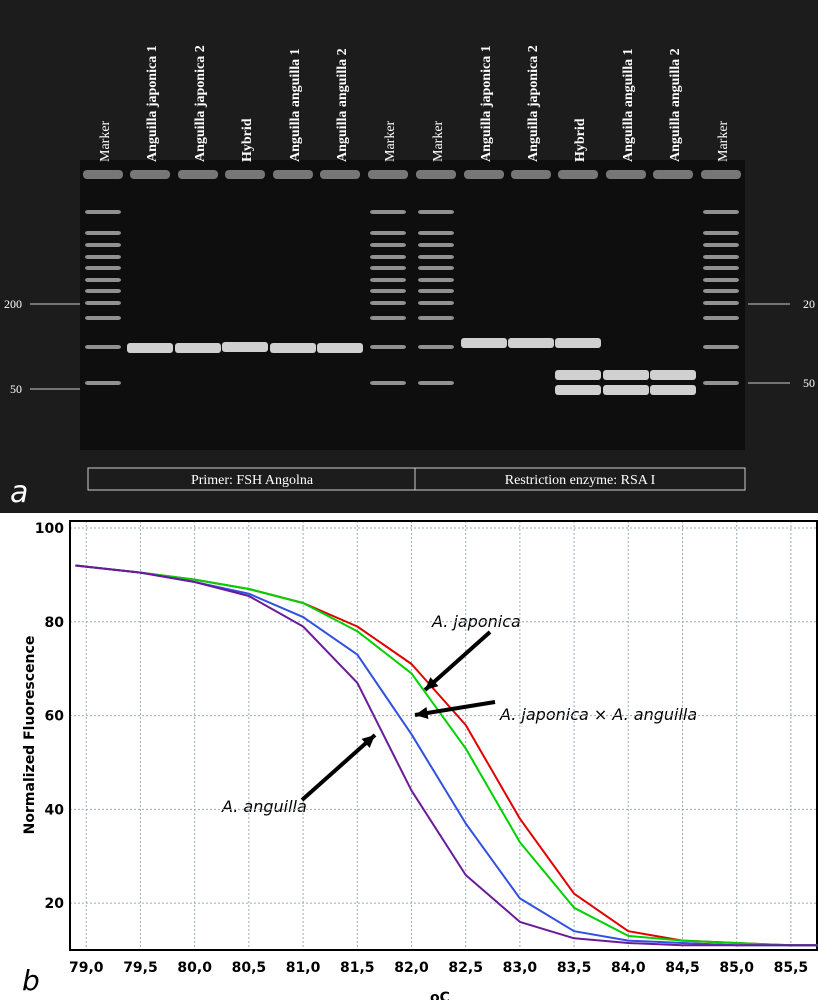  What do you see at coordinates (520, 968) in the screenshot?
I see `x-tick-label: 83,0` at bounding box center [520, 968].